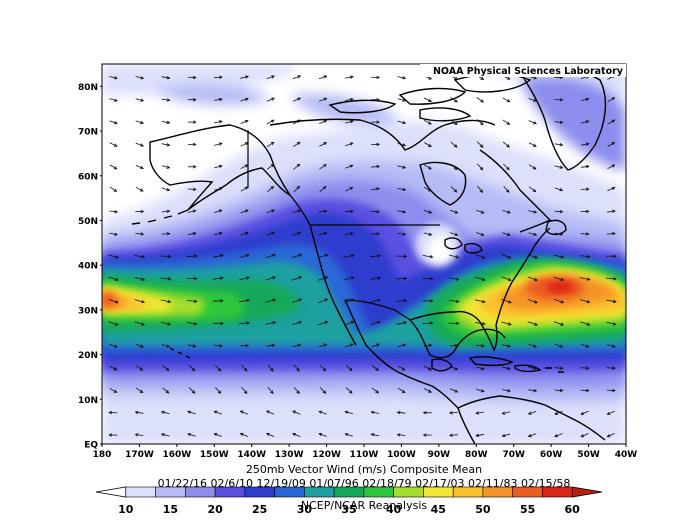 This screenshot has height=527, width=680. Describe the element at coordinates (102, 455) in the screenshot. I see `longitude-label: 180` at that location.